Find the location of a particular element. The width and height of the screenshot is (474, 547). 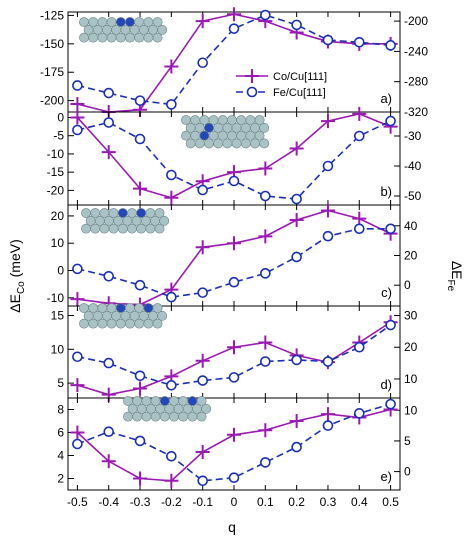

y-tick-label-right: 5 is located at coordinates (407, 441).